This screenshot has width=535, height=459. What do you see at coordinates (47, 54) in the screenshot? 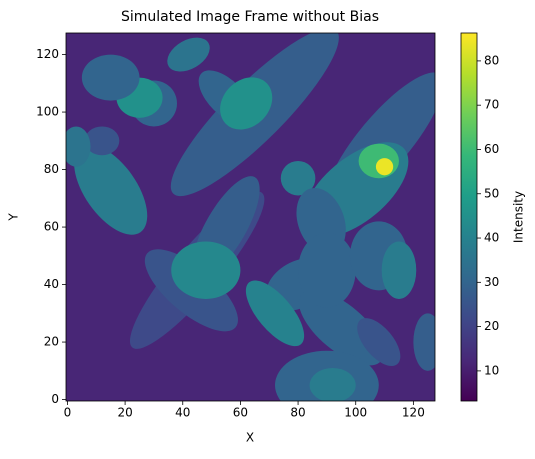
I see `y-tick-label: 120` at bounding box center [47, 54].